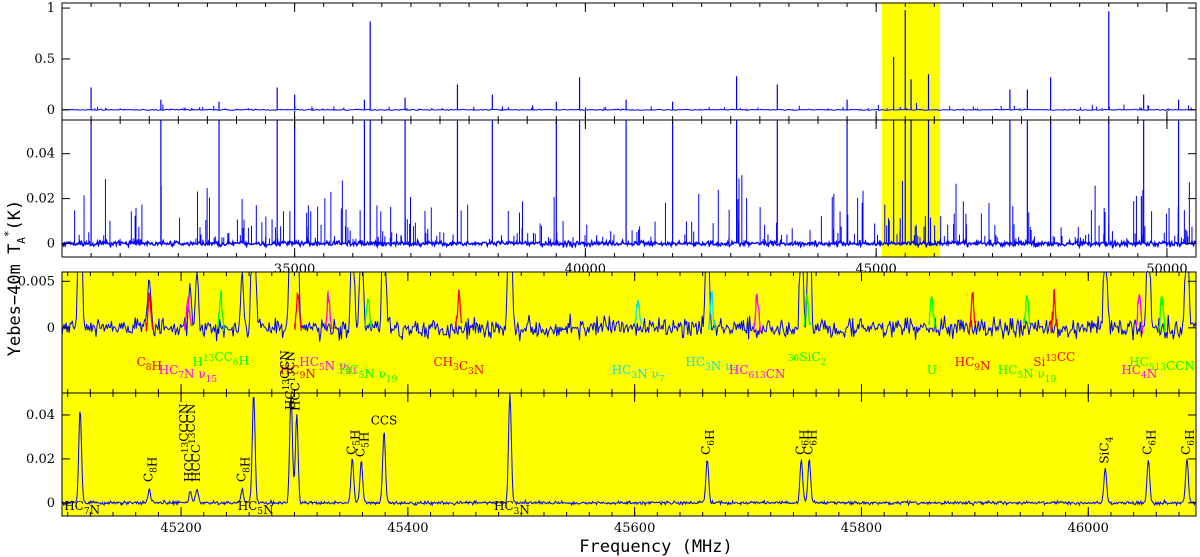  What do you see at coordinates (221, 359) in the screenshot?
I see `weak-line-label: H13CC6H` at bounding box center [221, 359].